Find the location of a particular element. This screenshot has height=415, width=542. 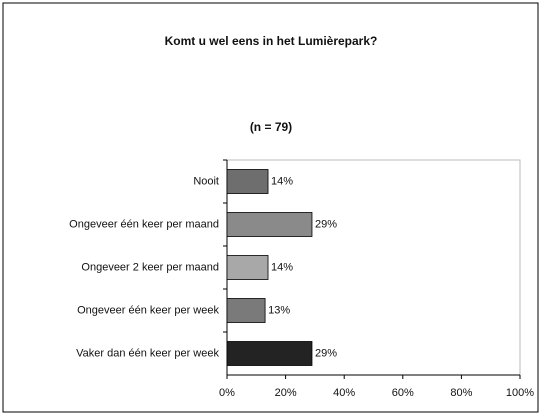

chart-subtitle: (n = 79) is located at coordinates (271, 127).